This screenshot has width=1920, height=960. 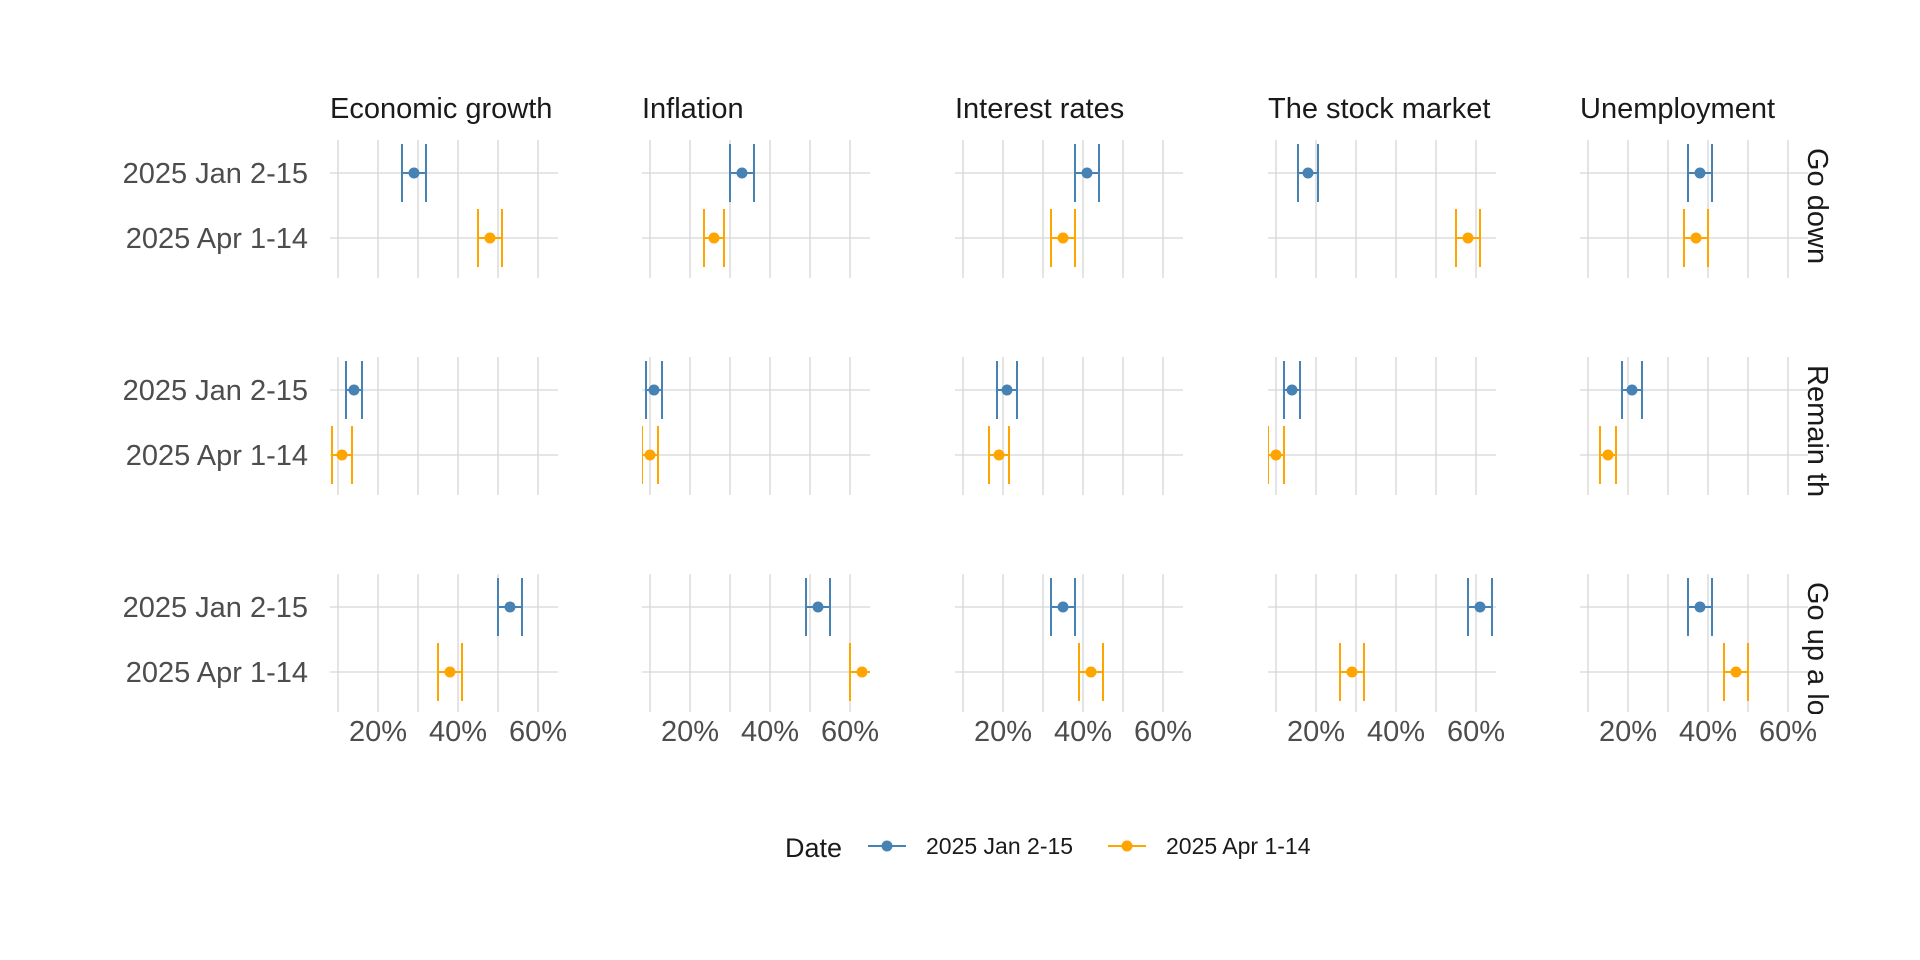 I want to click on facet-row-title: Go up a lot, so click(x=1817, y=653).